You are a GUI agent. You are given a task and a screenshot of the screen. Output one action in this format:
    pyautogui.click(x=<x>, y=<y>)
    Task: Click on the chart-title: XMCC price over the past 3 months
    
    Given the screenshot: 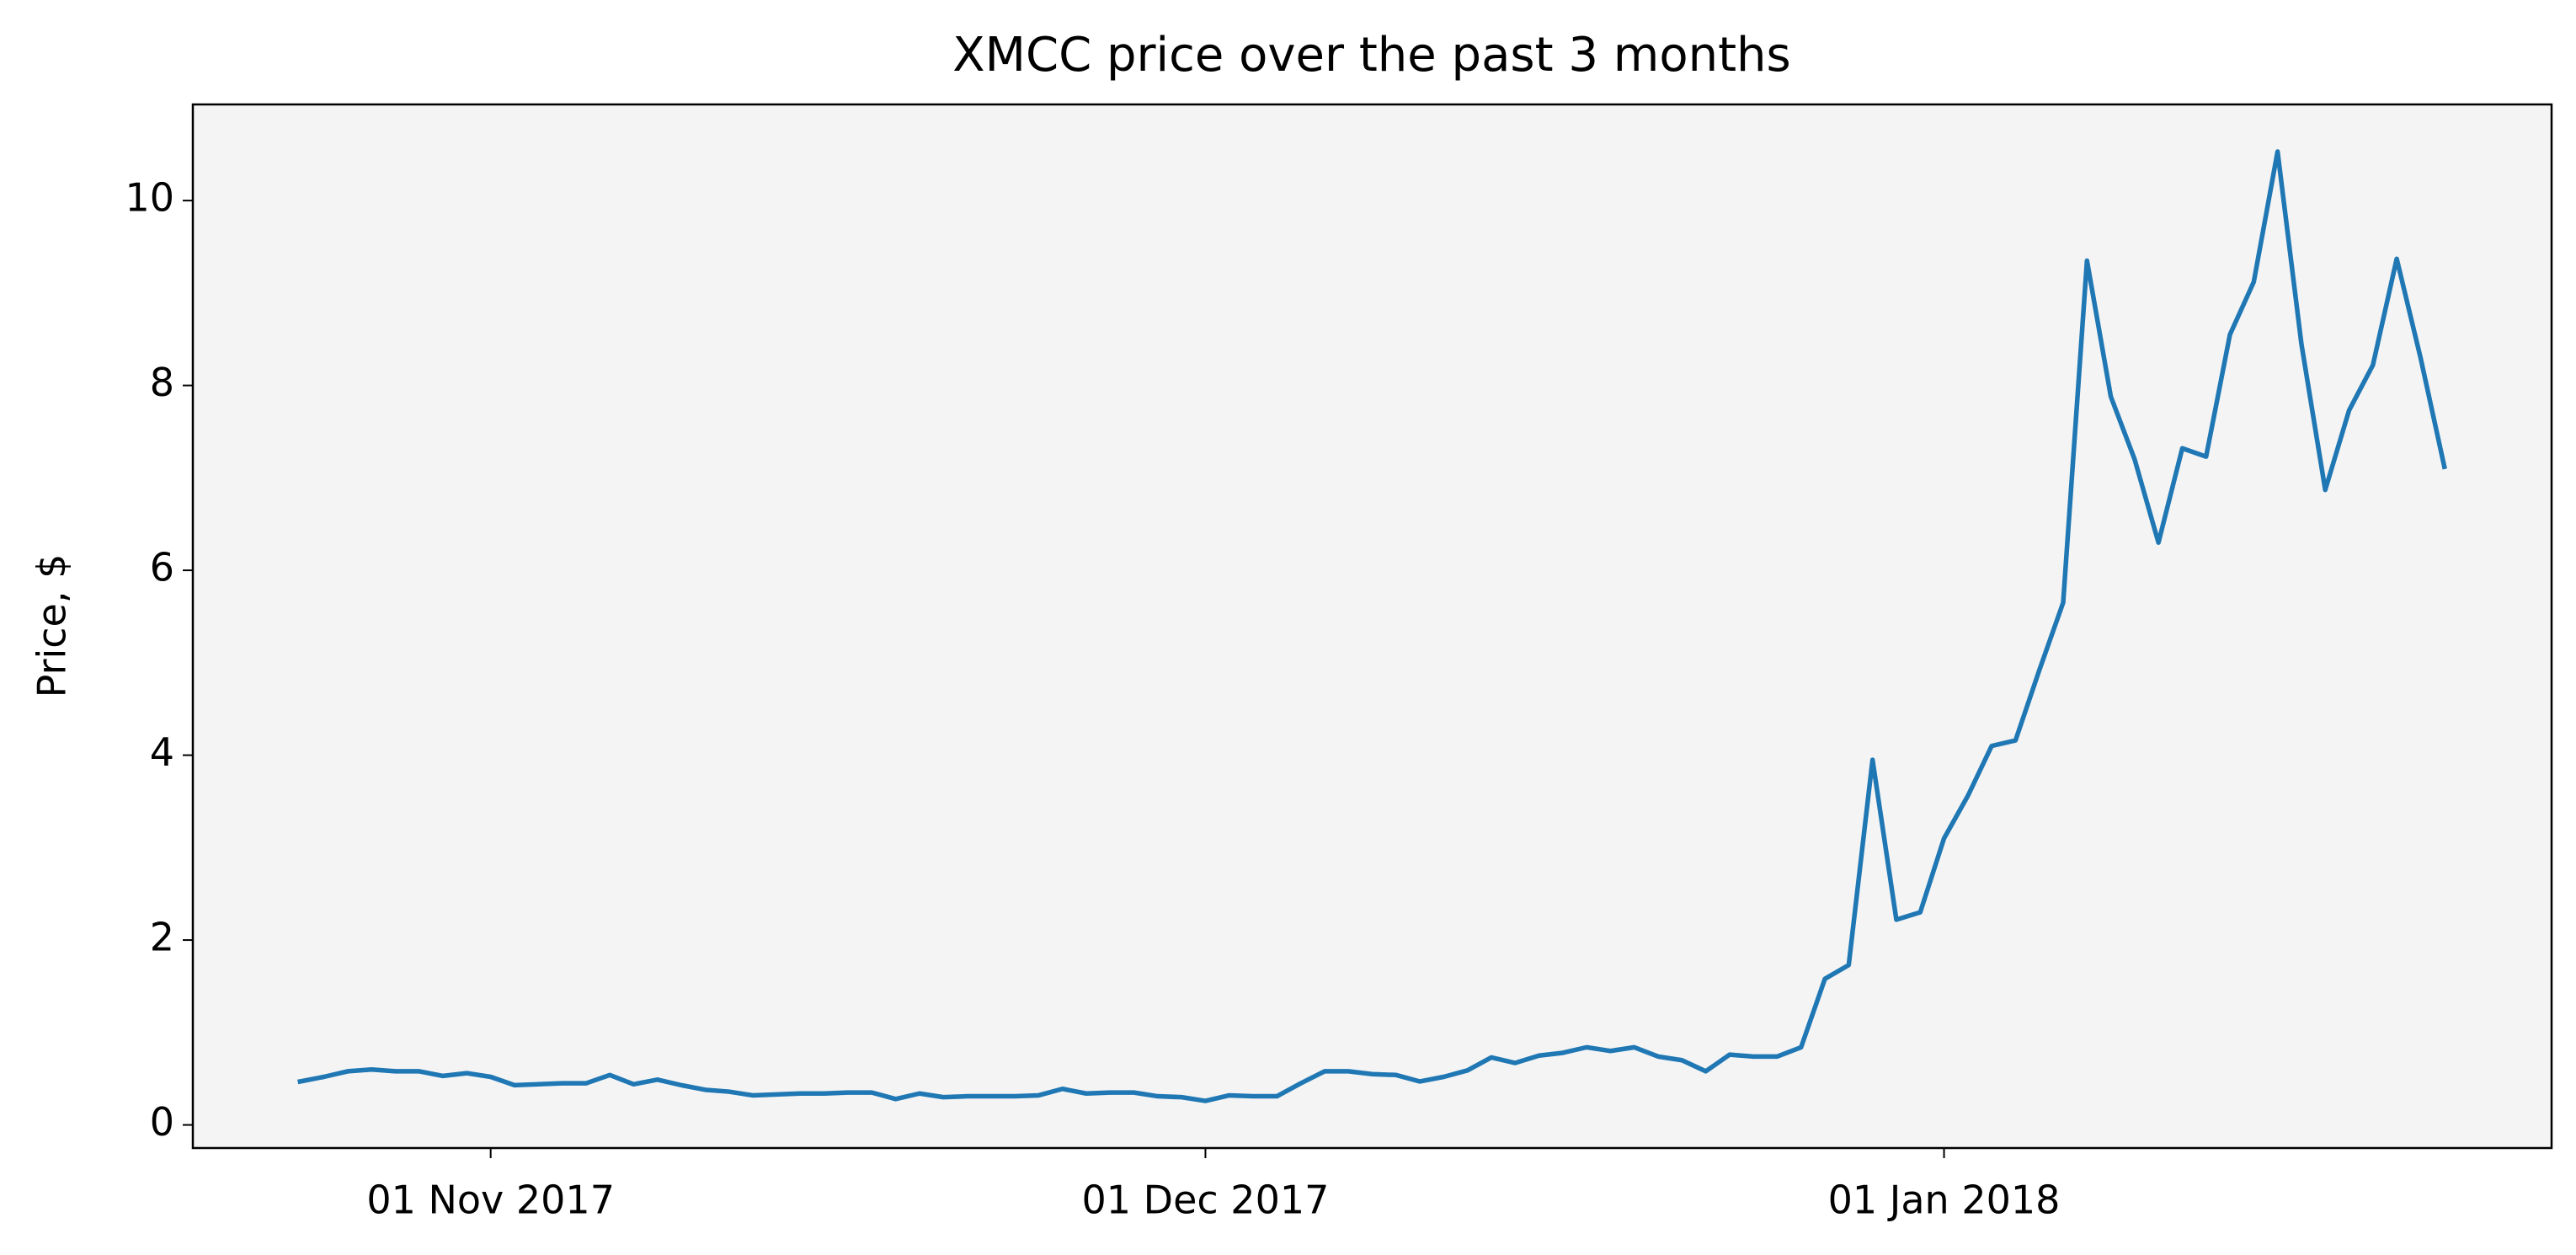 What is the action you would take?
    pyautogui.click(x=1371, y=55)
    